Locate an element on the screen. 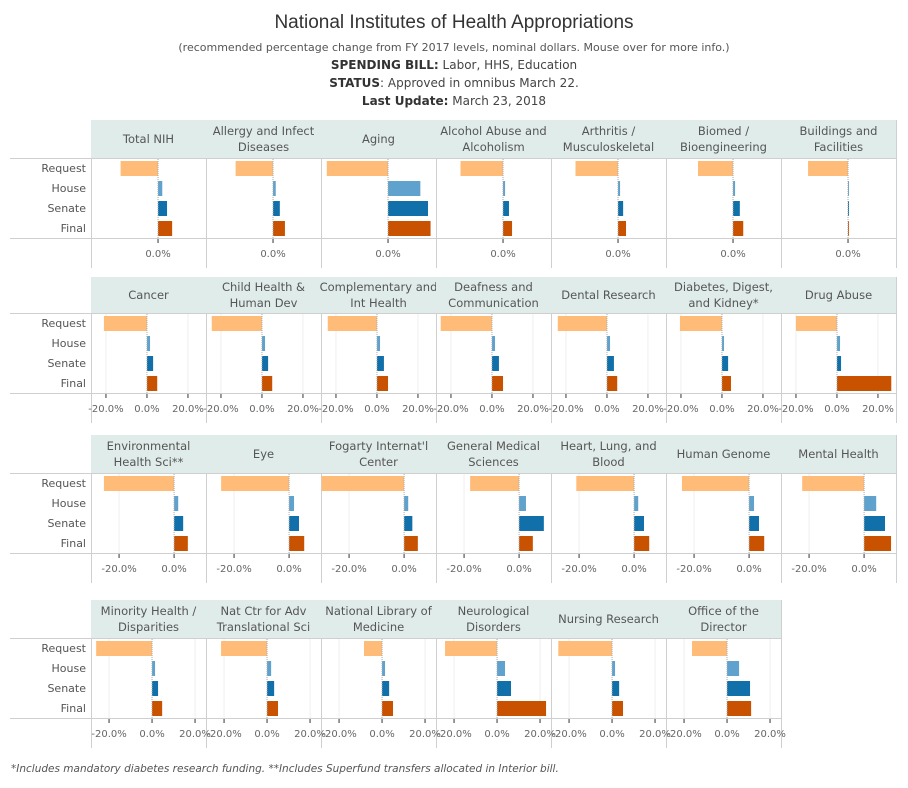 The height and width of the screenshot is (788, 908). last-update: Last Update: March 23, 2018 is located at coordinates (454, 101).